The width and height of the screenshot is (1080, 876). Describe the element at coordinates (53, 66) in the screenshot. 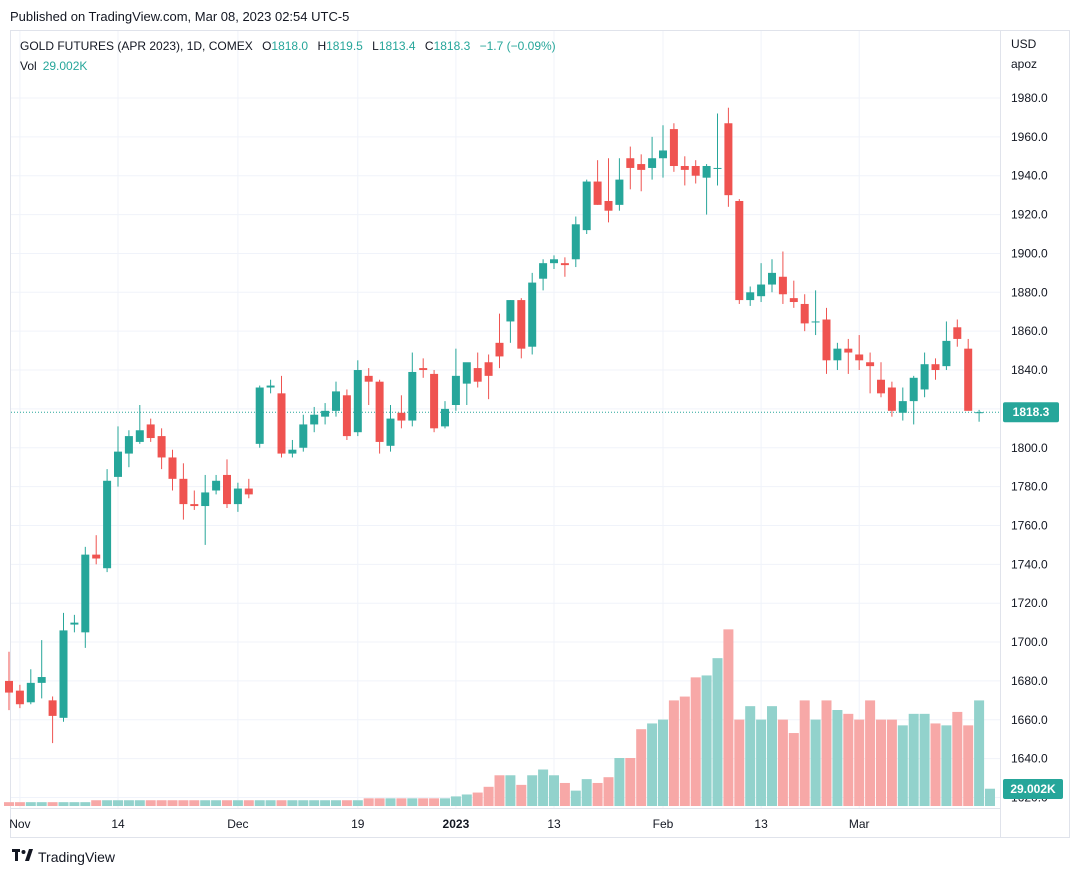

I see `volume-legend: Vol 29.002K` at that location.